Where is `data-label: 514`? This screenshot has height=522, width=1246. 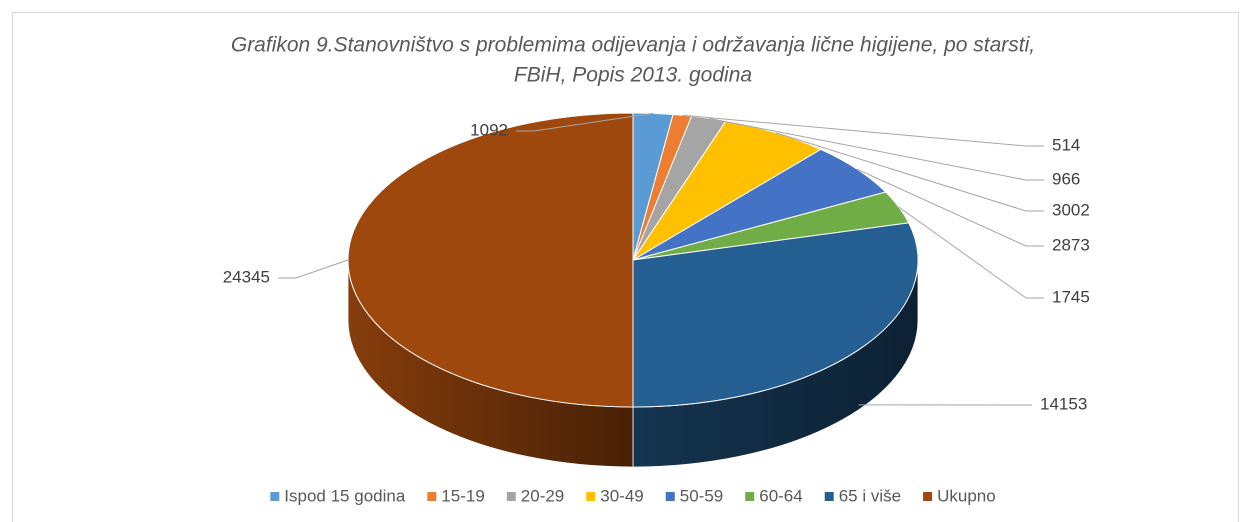 data-label: 514 is located at coordinates (1066, 144).